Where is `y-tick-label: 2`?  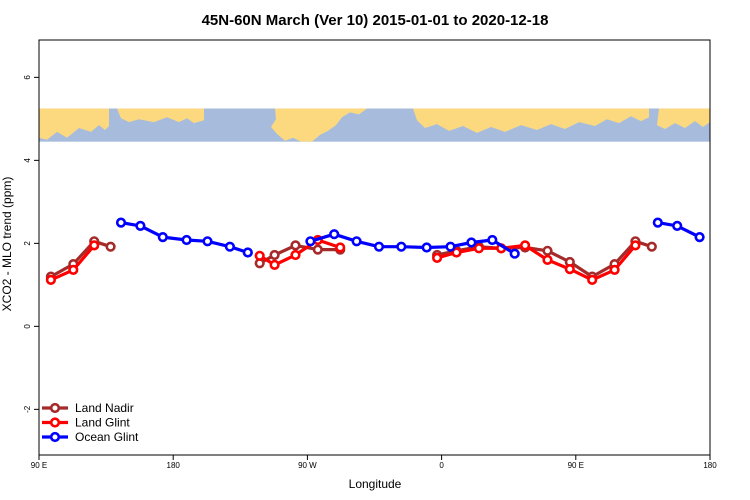 y-tick-label: 2 is located at coordinates (27, 243).